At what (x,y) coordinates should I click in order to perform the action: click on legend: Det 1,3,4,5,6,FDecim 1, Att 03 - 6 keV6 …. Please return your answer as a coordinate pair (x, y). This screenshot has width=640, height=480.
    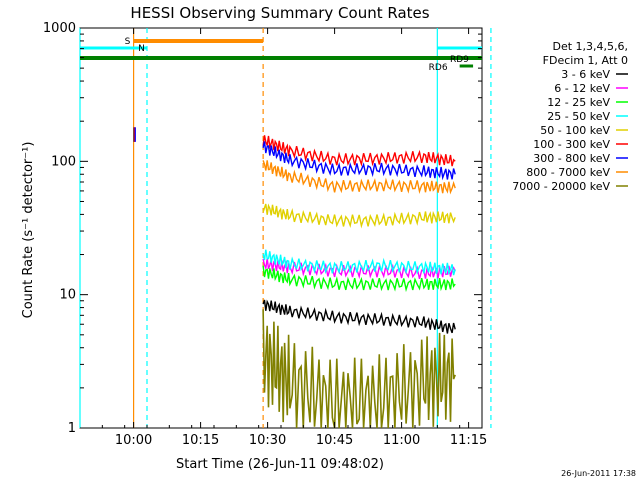
    Looking at the image, I should click on (570, 116).